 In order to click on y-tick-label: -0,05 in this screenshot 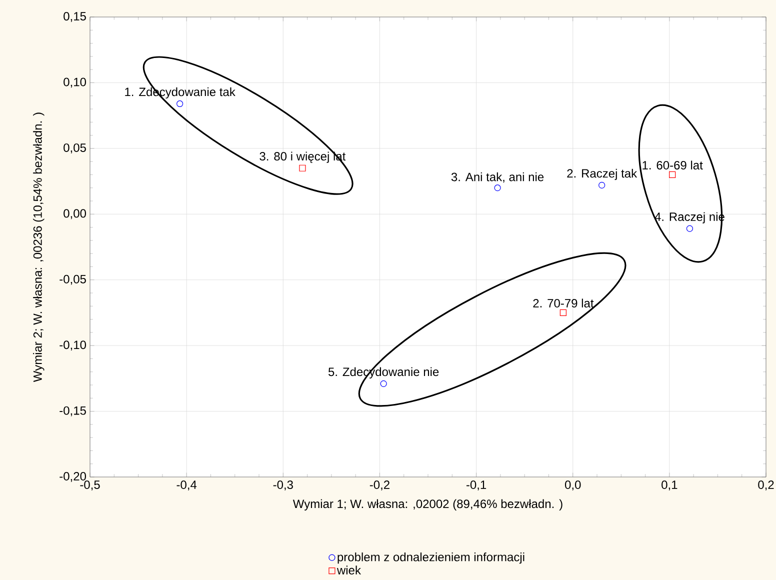, I will do `click(73, 279)`.